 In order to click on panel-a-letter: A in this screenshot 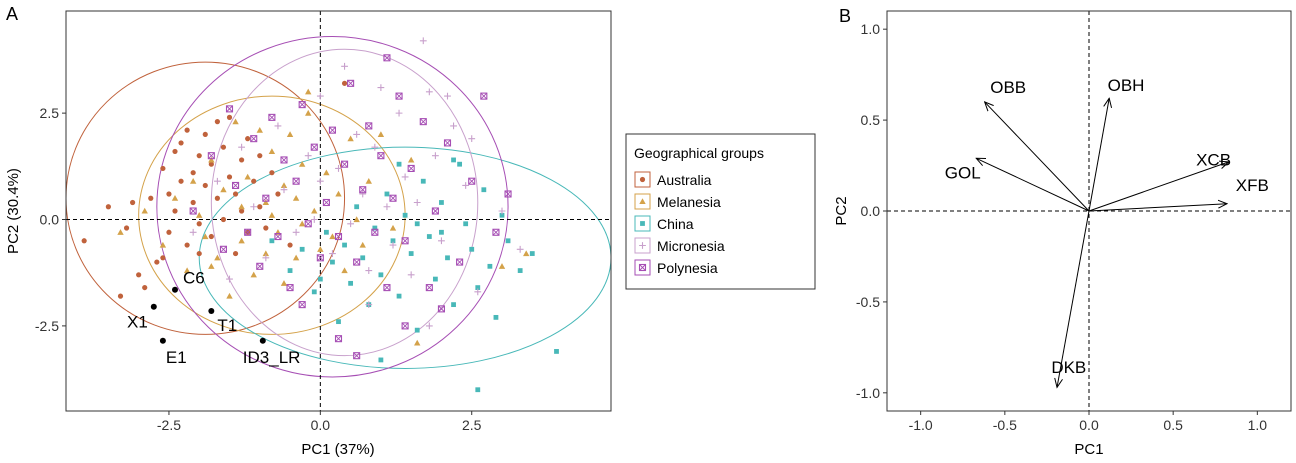, I will do `click(12, 14)`.